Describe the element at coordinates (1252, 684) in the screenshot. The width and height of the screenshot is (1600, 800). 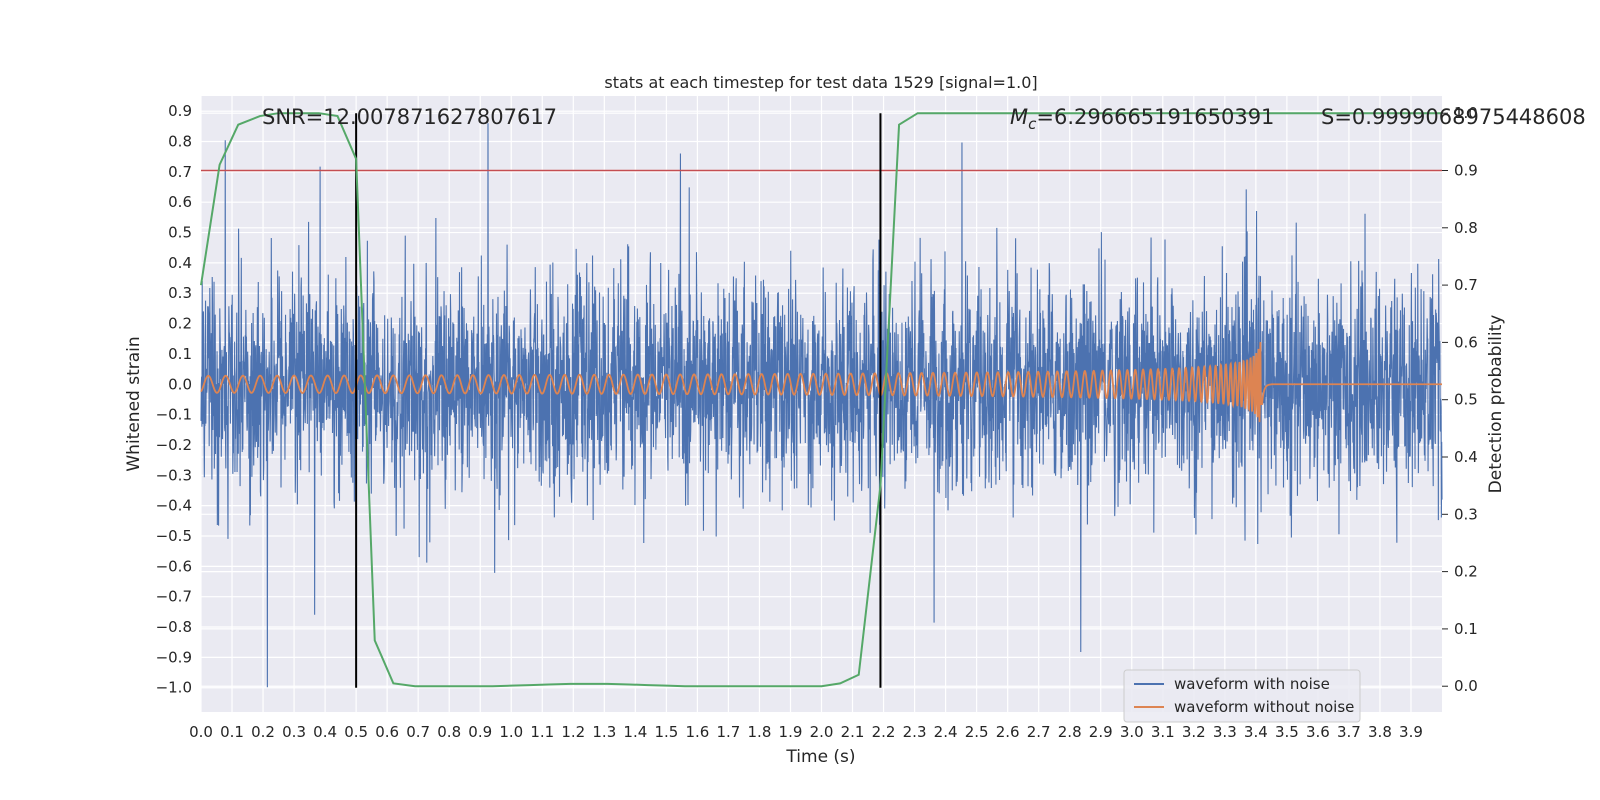
I see `legend-label-noise: waveform with noise` at that location.